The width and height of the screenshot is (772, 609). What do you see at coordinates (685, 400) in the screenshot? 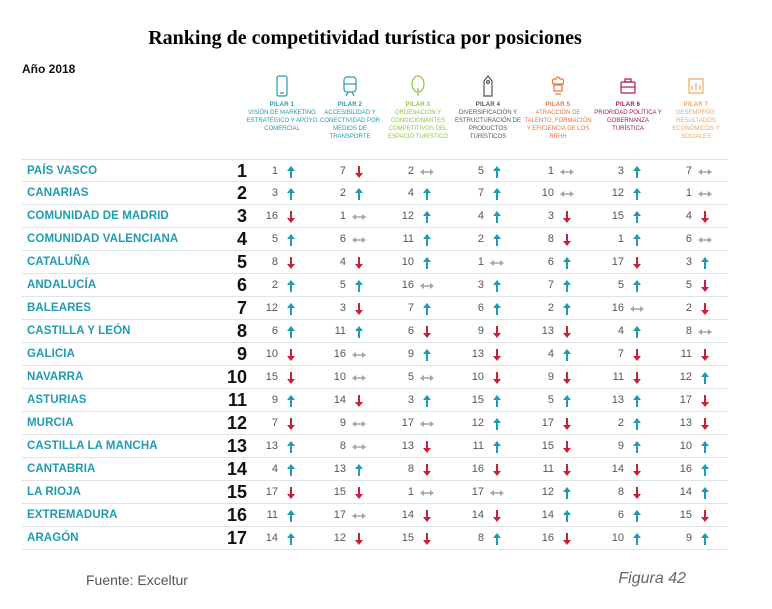
I see `pillar-position: 17` at bounding box center [685, 400].